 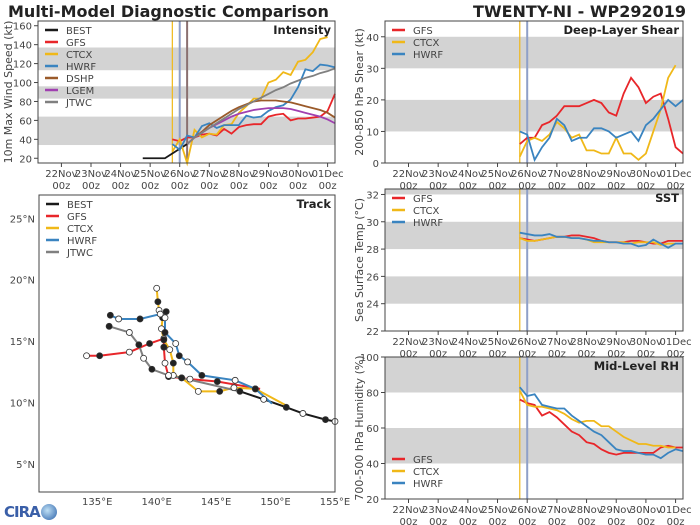 I want to click on x-tick-label: 135°E, so click(x=97, y=502).